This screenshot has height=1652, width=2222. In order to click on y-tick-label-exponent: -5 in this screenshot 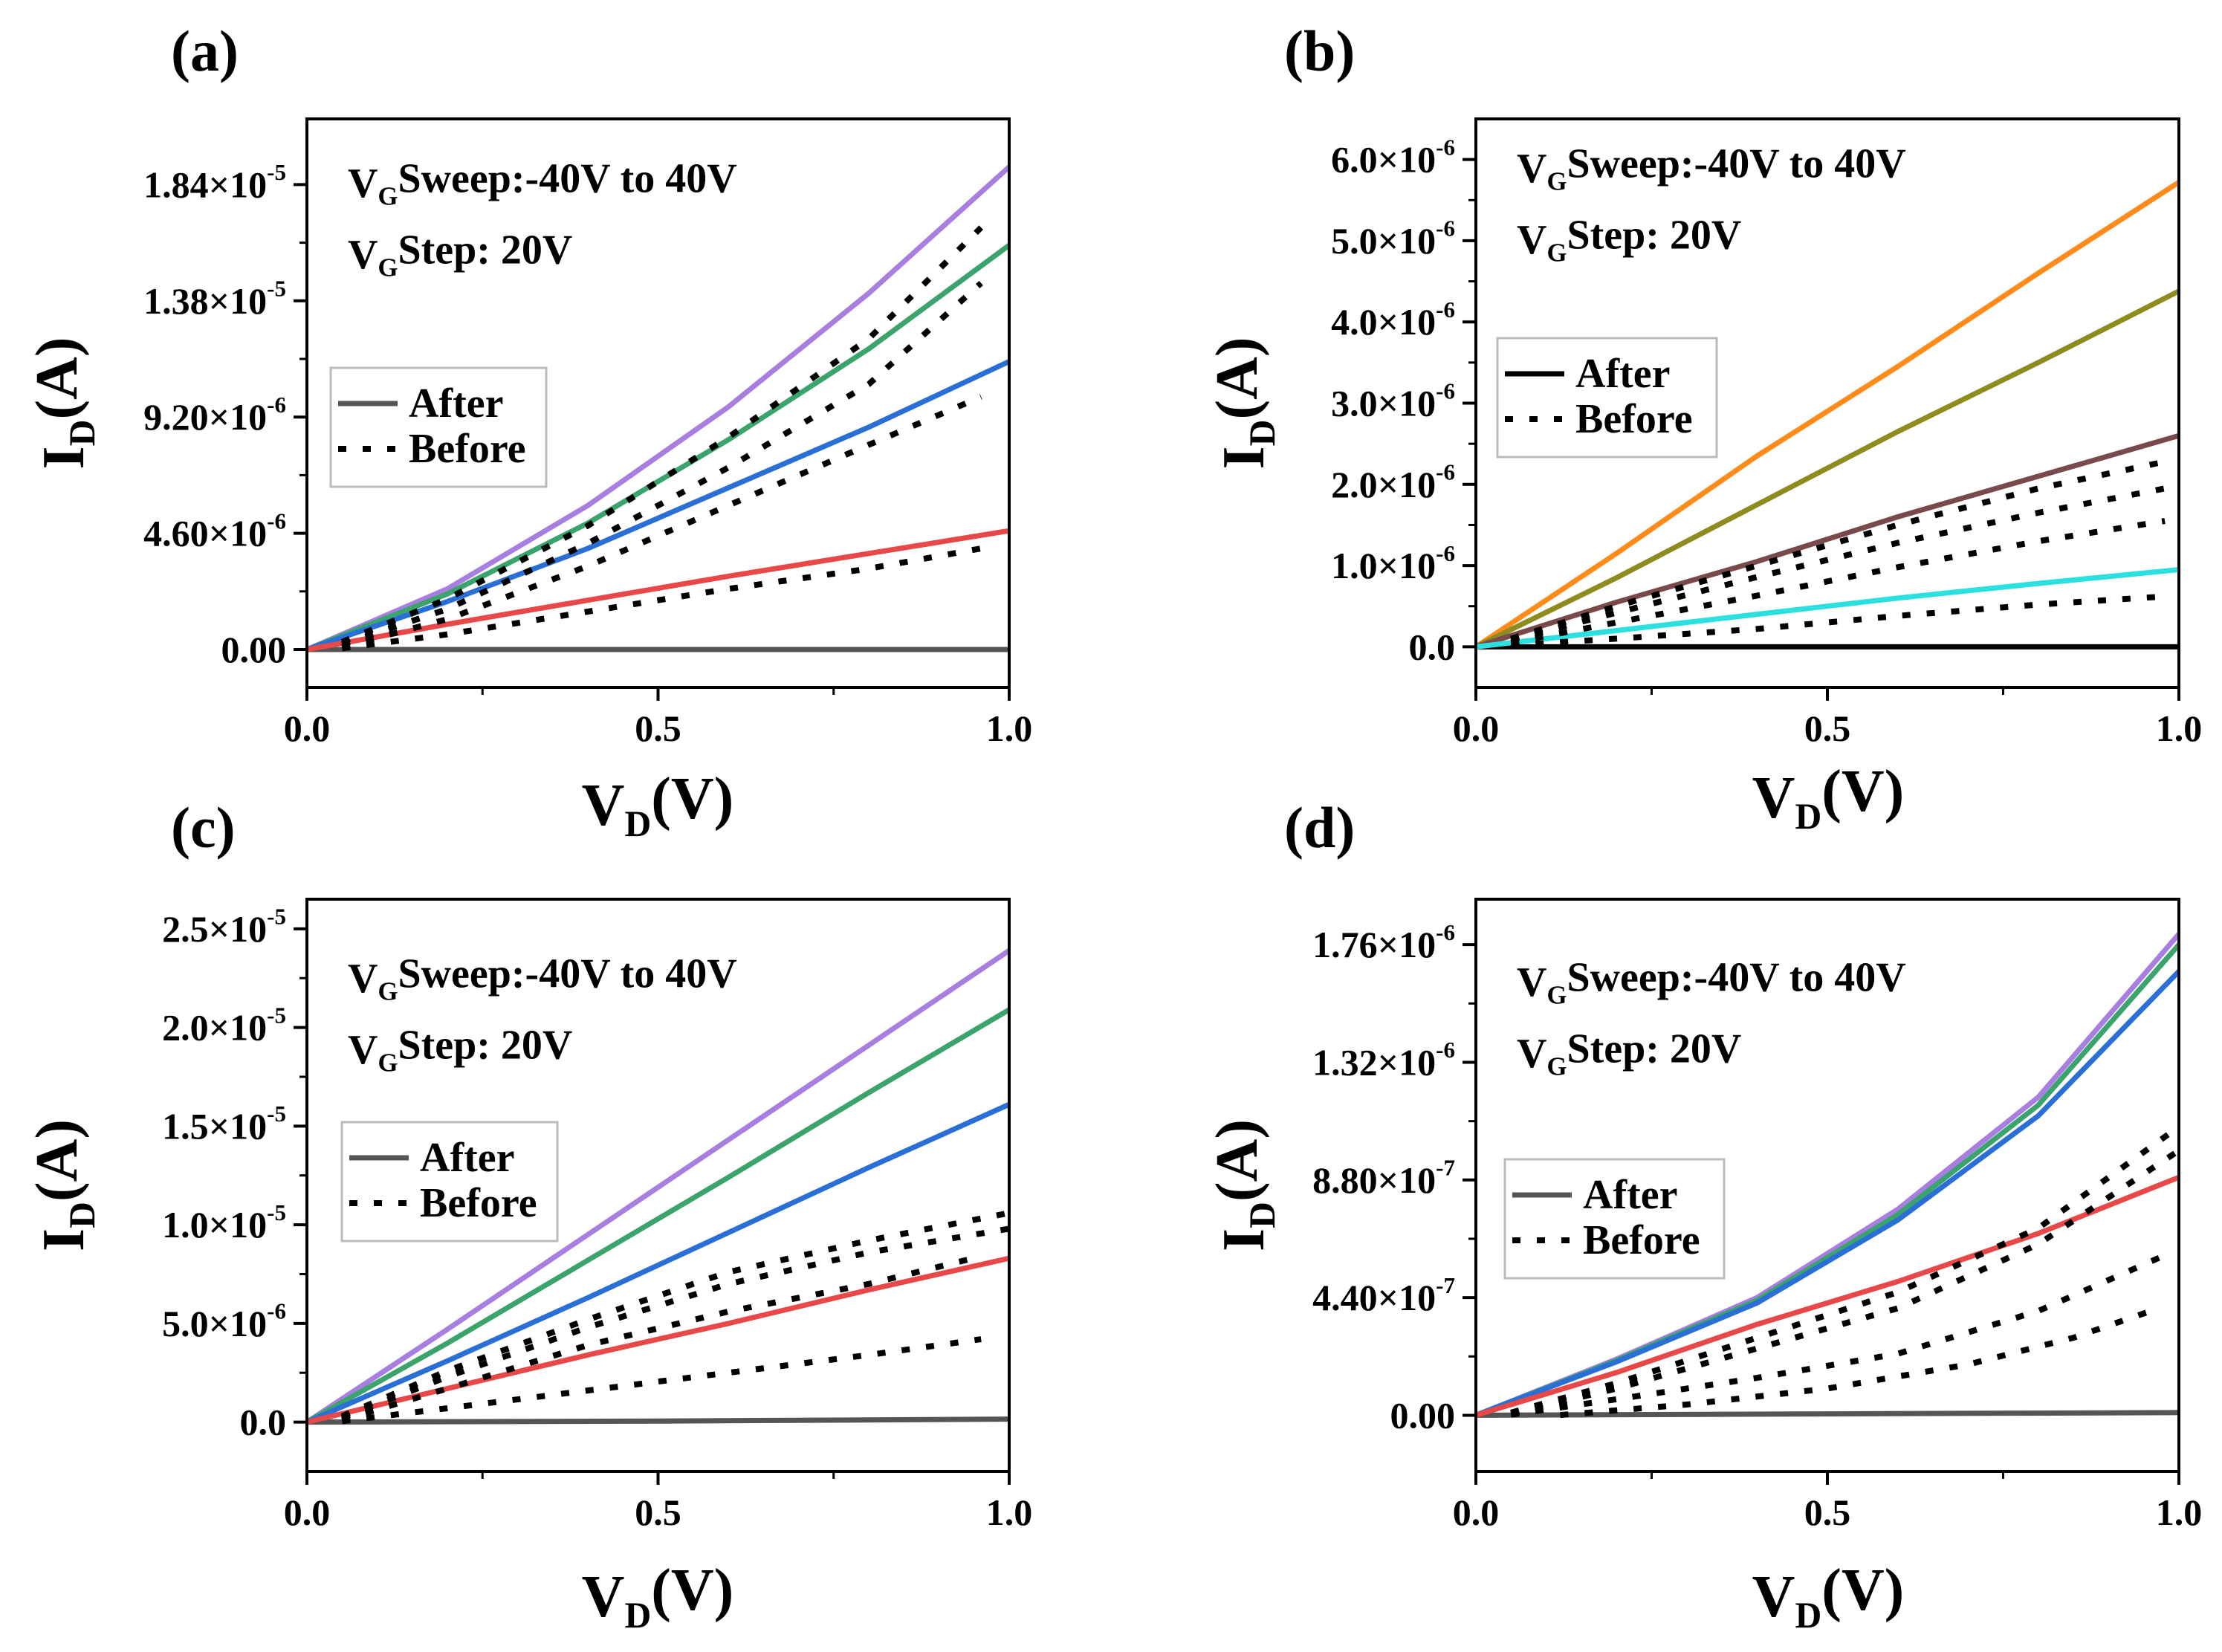, I will do `click(276, 289)`.